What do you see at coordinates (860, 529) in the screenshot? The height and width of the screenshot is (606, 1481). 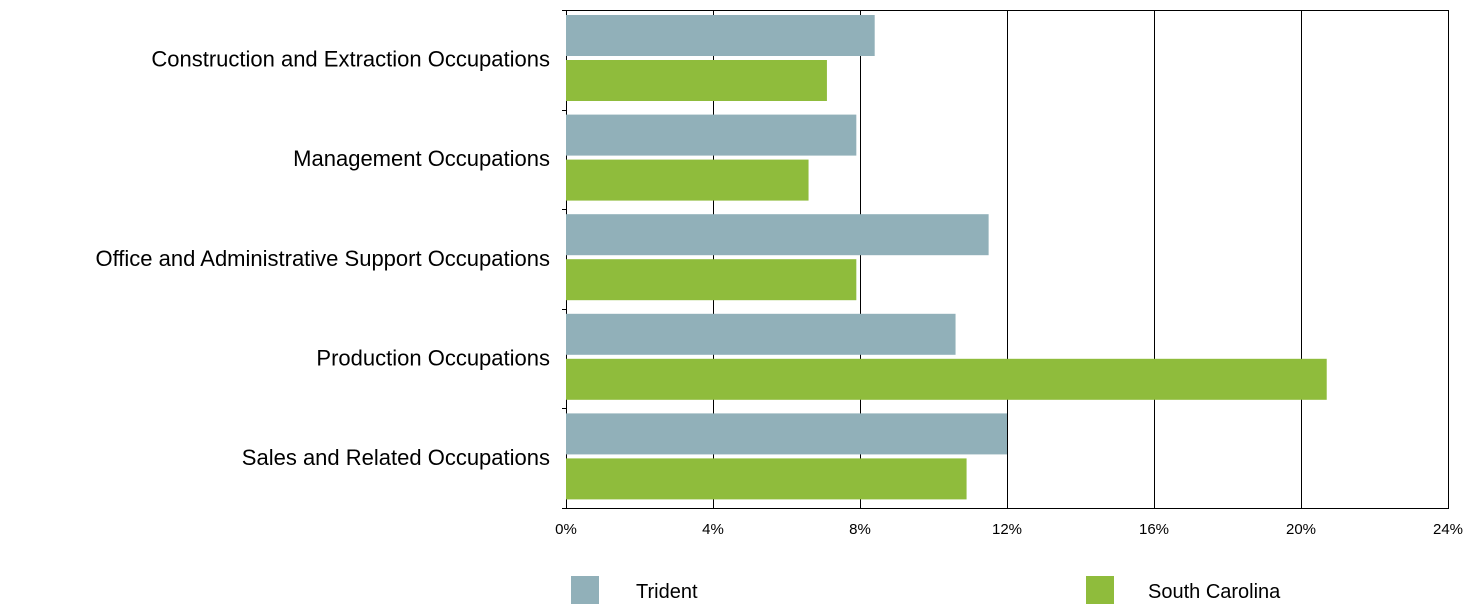 I see `x-tick-label: 8%` at bounding box center [860, 529].